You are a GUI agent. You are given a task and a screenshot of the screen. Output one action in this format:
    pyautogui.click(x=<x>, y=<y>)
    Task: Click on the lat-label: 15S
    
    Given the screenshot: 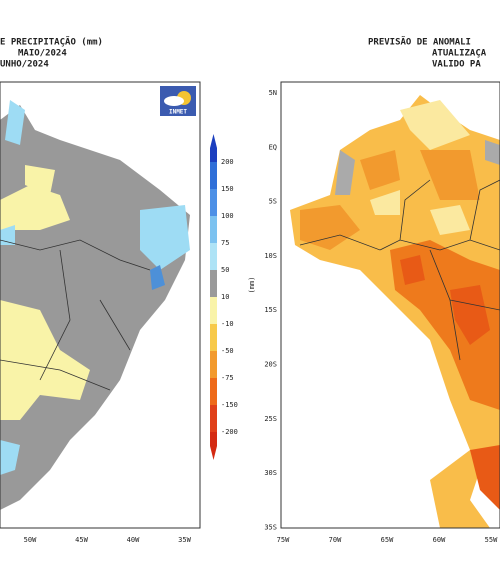 What is the action you would take?
    pyautogui.click(x=270, y=310)
    